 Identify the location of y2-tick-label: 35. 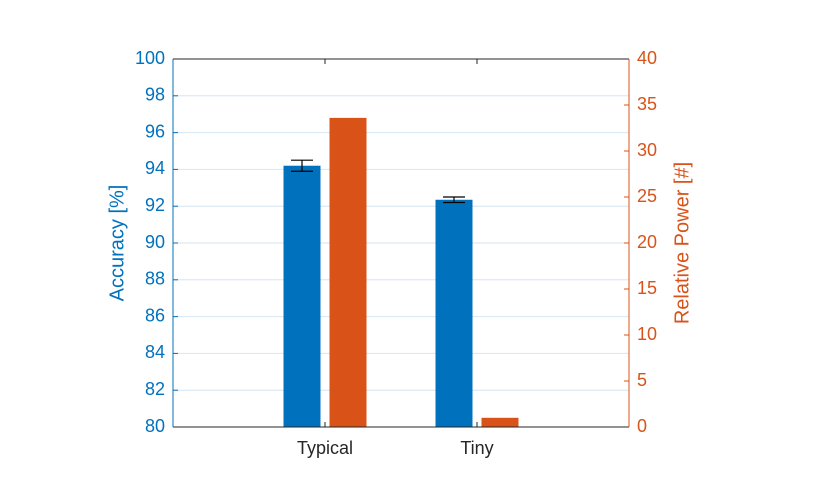
(647, 104).